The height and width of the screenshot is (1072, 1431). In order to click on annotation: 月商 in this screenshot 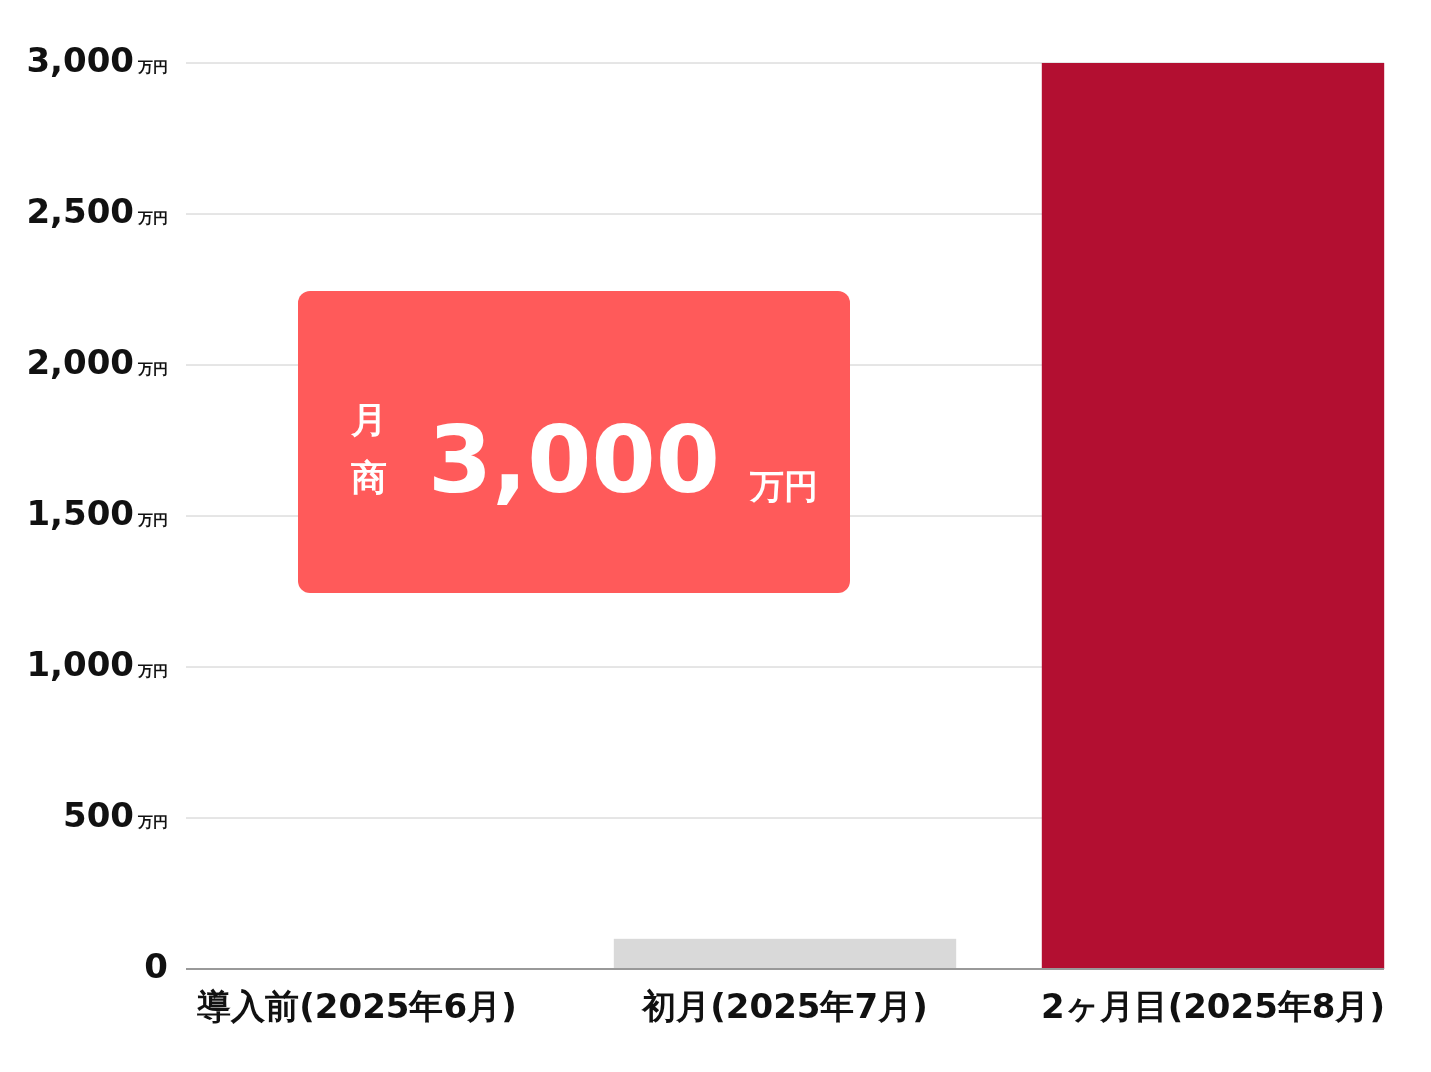, I will do `click(368, 448)`.